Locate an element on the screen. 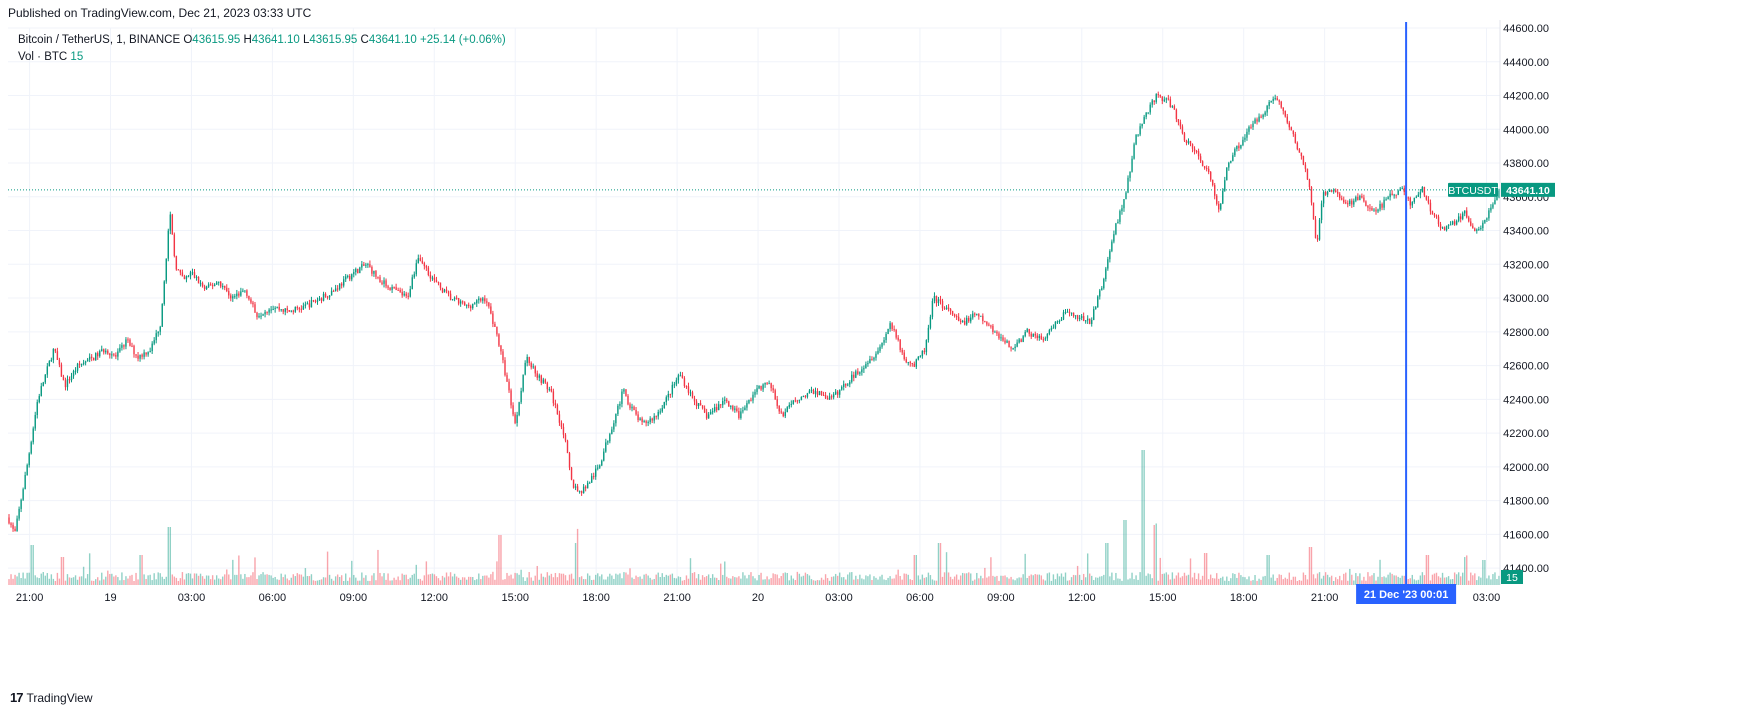 The image size is (1755, 716). tradingview-logo: 17 TradingView is located at coordinates (51, 697).